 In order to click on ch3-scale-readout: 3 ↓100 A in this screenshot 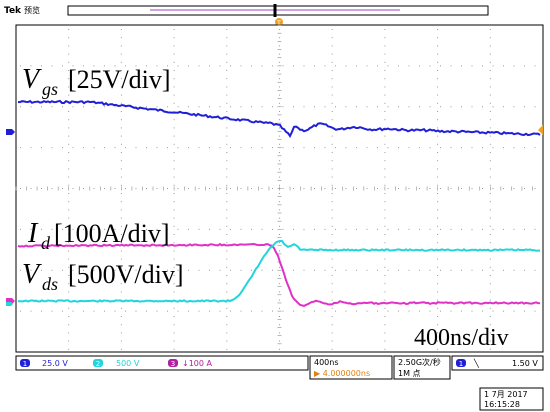, I will do `click(190, 363)`.